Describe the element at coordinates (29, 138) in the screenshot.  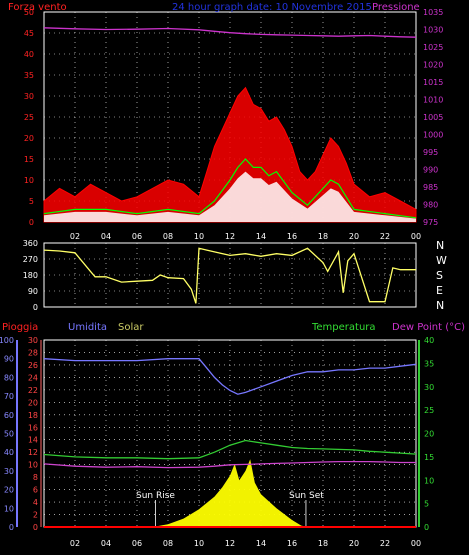
I see `wind-y-tick-label: 20` at that location.